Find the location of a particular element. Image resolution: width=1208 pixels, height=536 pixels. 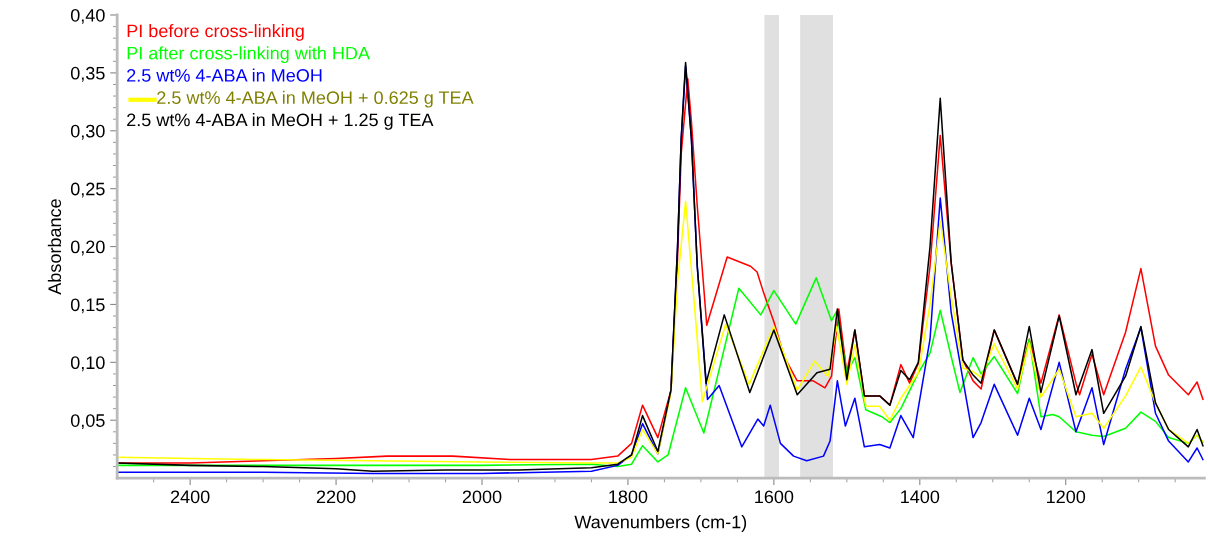

x-tick-label: 2200 is located at coordinates (336, 497).